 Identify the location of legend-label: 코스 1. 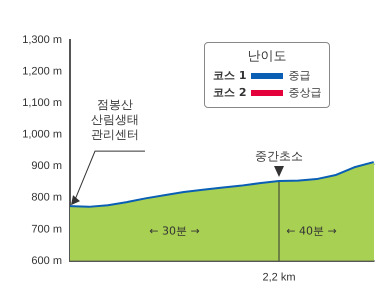
(229, 75).